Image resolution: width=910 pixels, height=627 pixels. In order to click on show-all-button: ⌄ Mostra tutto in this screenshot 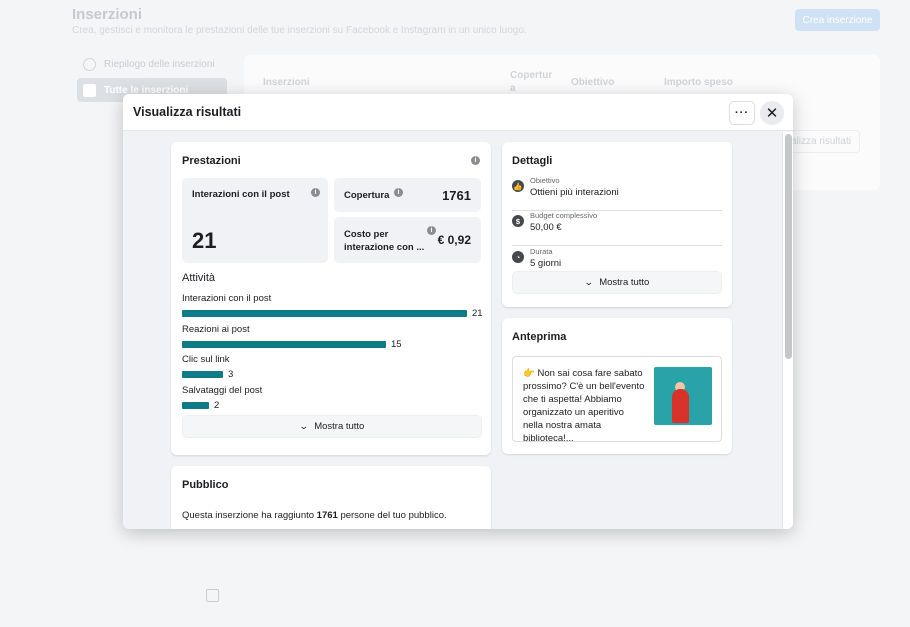, I will do `click(332, 426)`.